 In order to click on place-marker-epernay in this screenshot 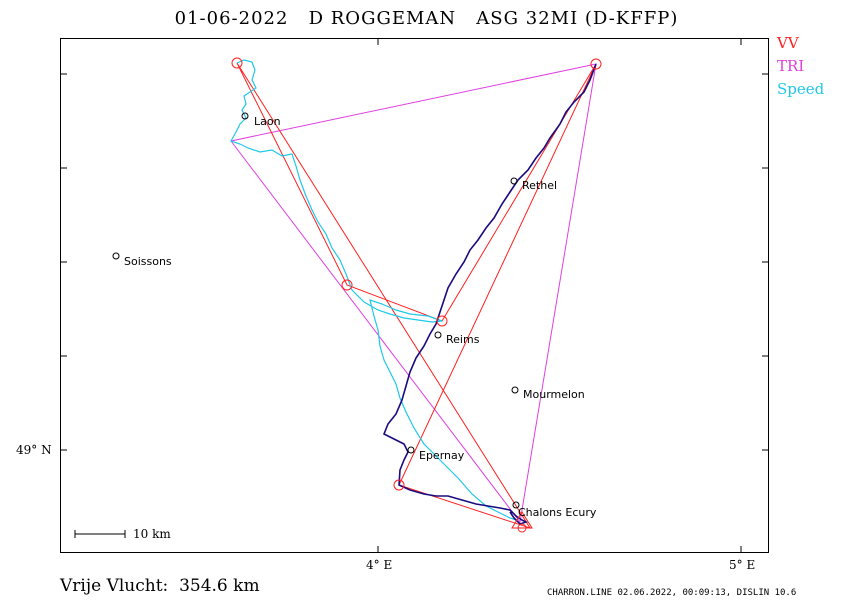, I will do `click(411, 450)`.